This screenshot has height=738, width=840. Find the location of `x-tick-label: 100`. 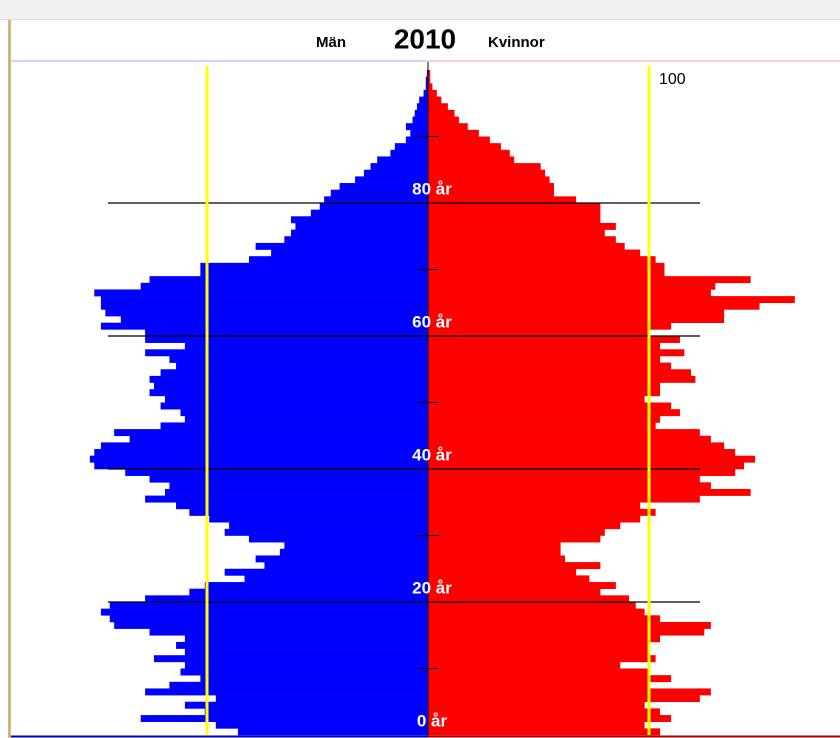

x-tick-label: 100 is located at coordinates (672, 79).